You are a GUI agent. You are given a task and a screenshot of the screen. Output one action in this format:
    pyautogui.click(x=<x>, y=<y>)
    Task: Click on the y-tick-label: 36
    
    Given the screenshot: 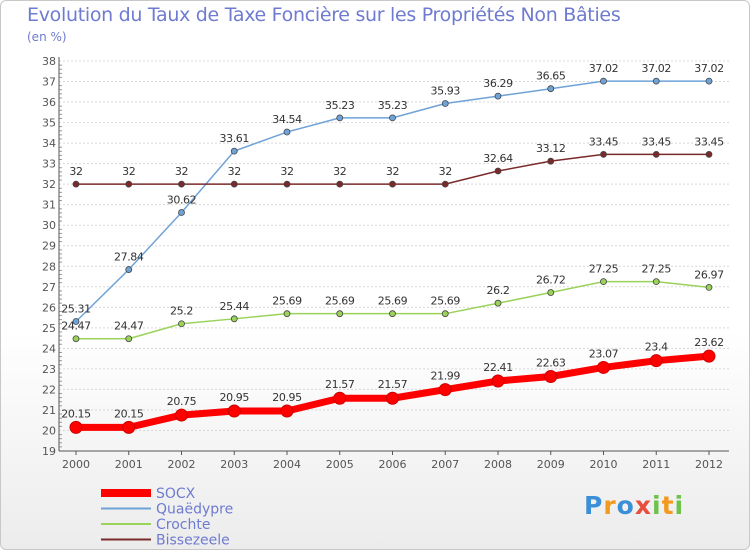 What is the action you would take?
    pyautogui.click(x=49, y=102)
    